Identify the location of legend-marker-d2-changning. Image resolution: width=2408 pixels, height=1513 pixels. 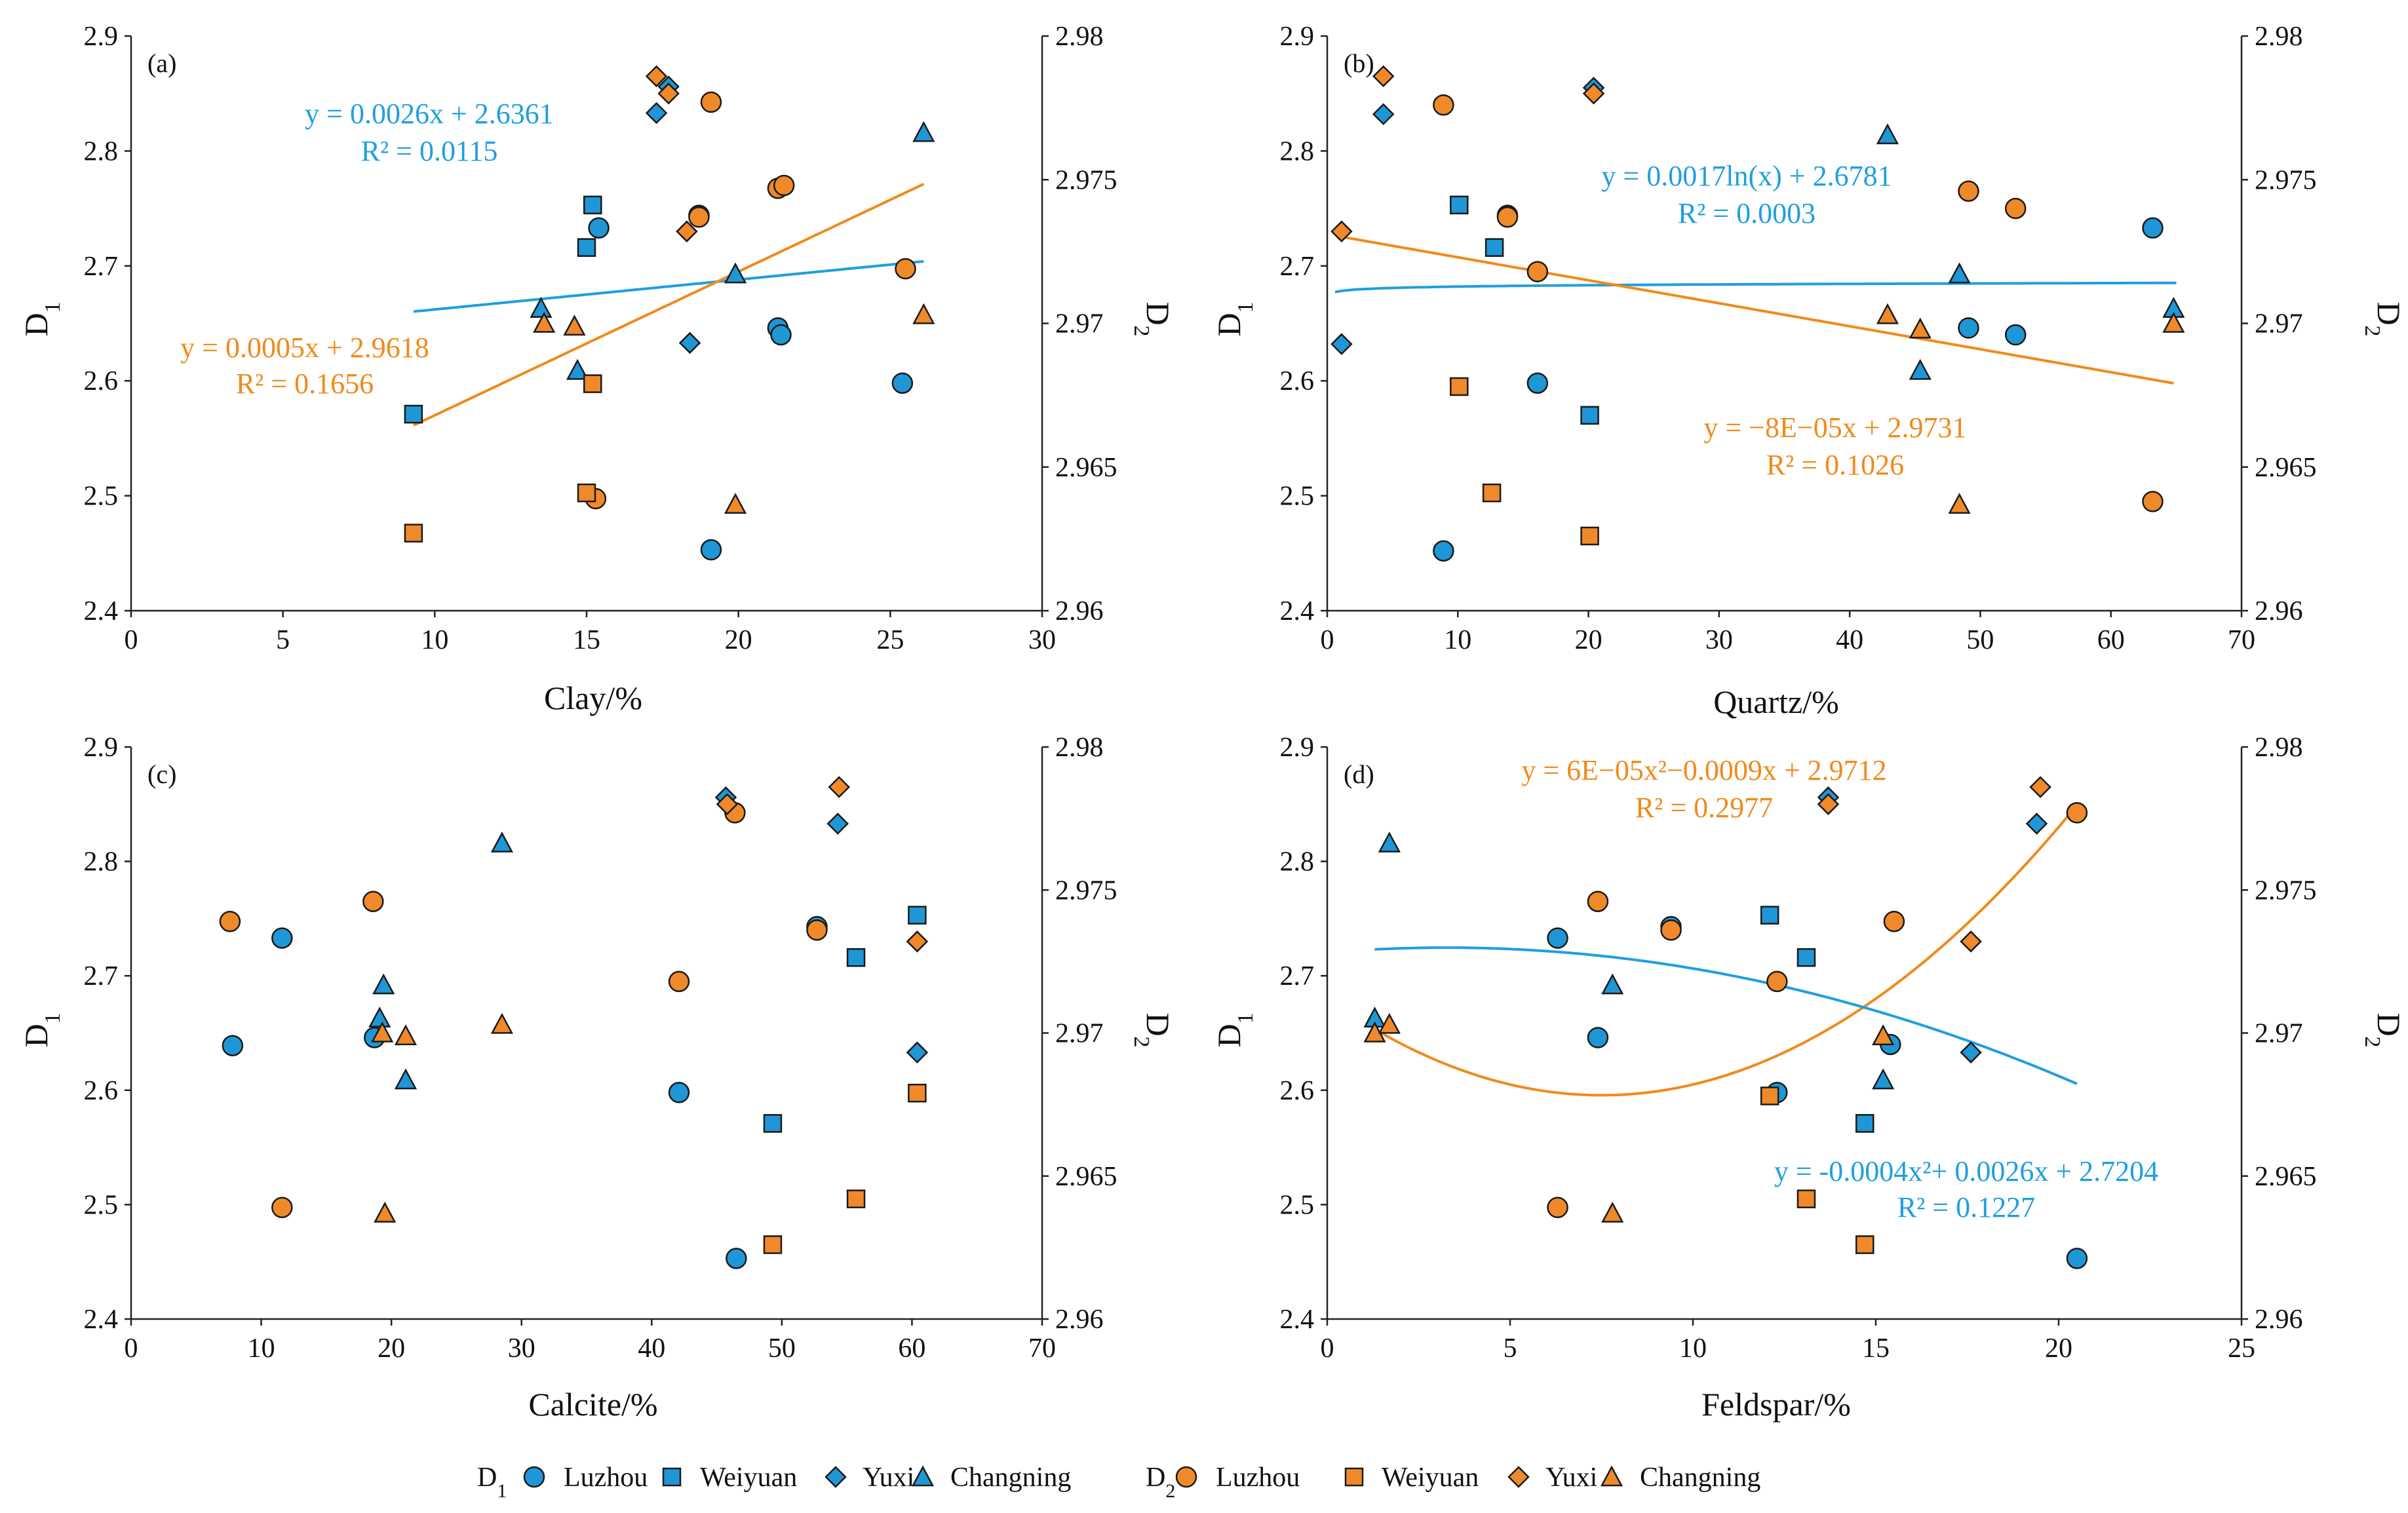
(1611, 1476).